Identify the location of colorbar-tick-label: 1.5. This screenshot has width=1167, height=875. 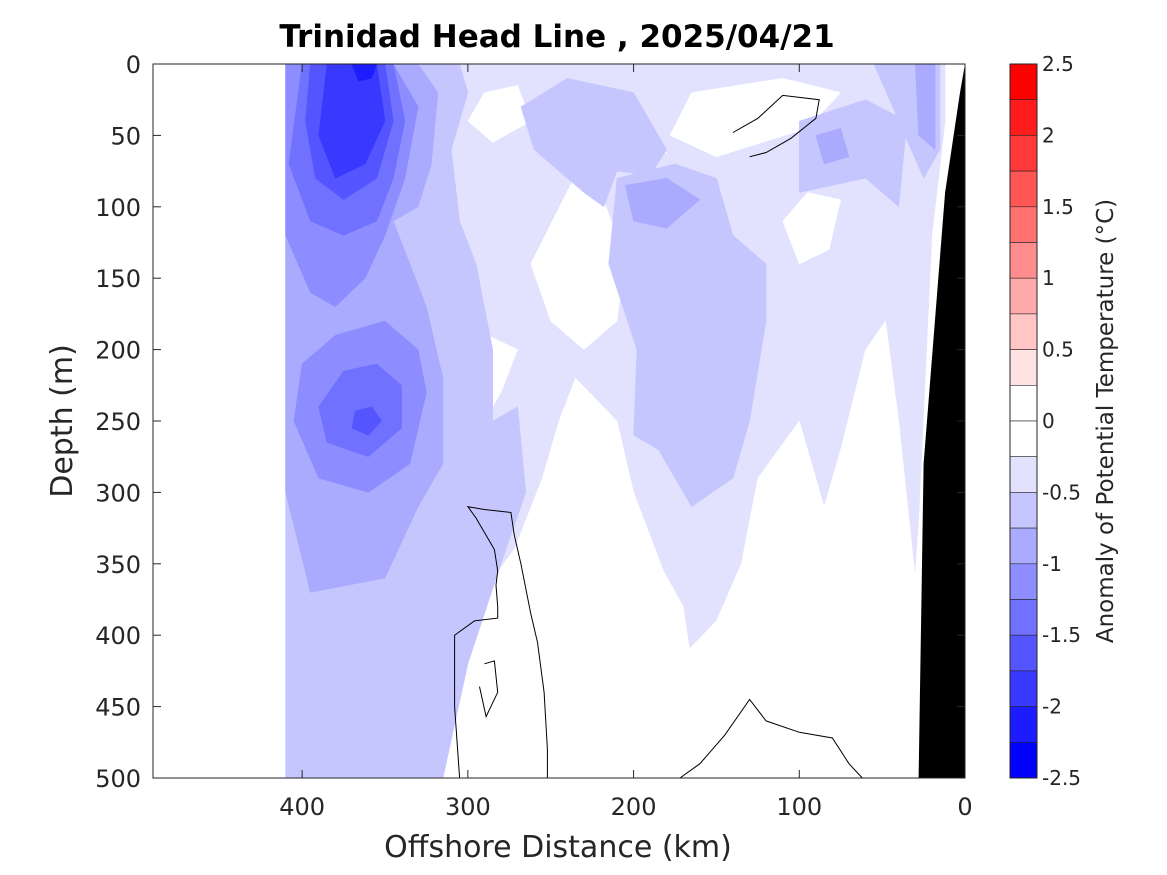
(1058, 207).